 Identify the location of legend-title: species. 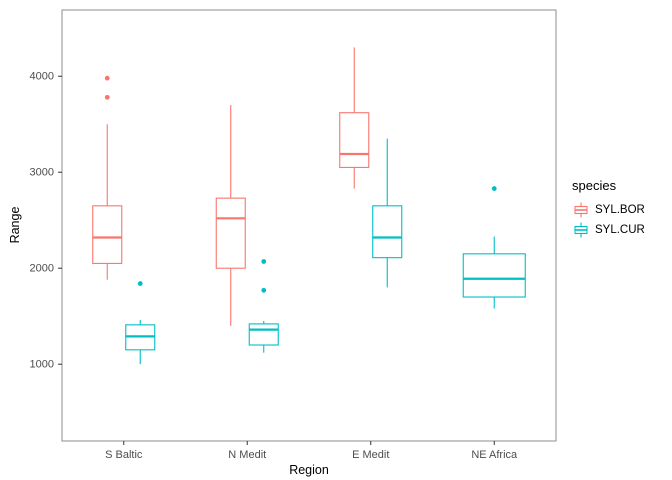
(594, 185).